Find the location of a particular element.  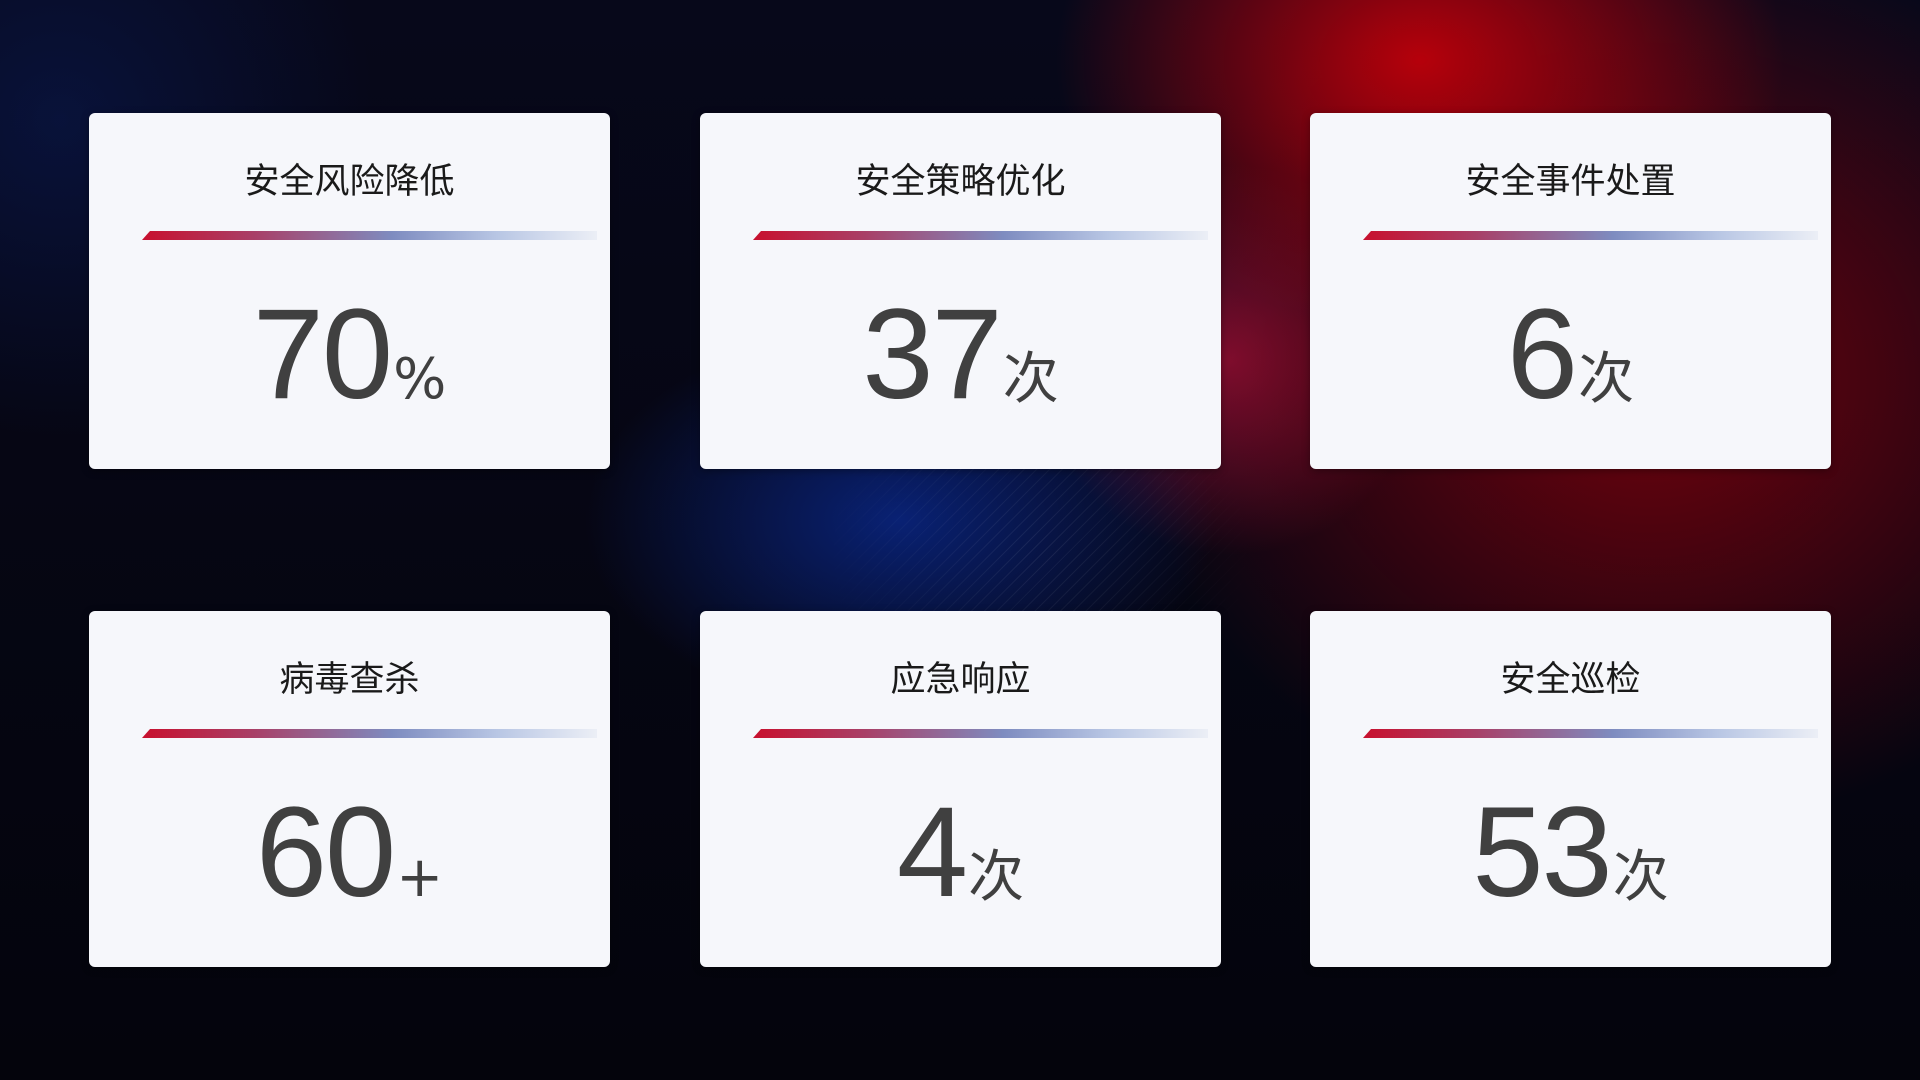

card-value: 6次 is located at coordinates (1570, 354).